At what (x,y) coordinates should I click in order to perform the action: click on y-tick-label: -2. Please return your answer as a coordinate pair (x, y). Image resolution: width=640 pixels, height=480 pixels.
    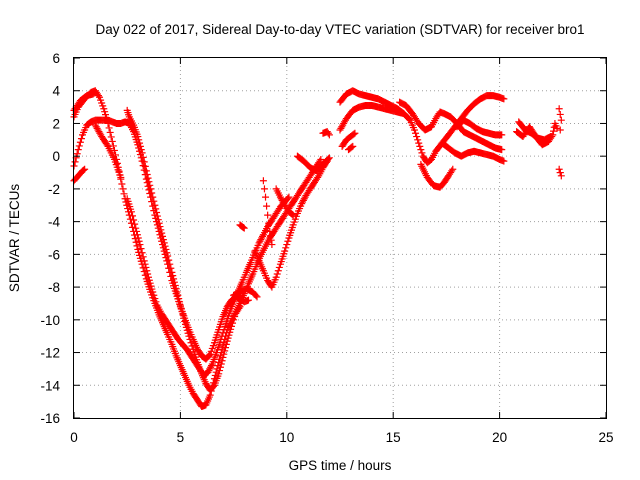
    Looking at the image, I should click on (54, 189).